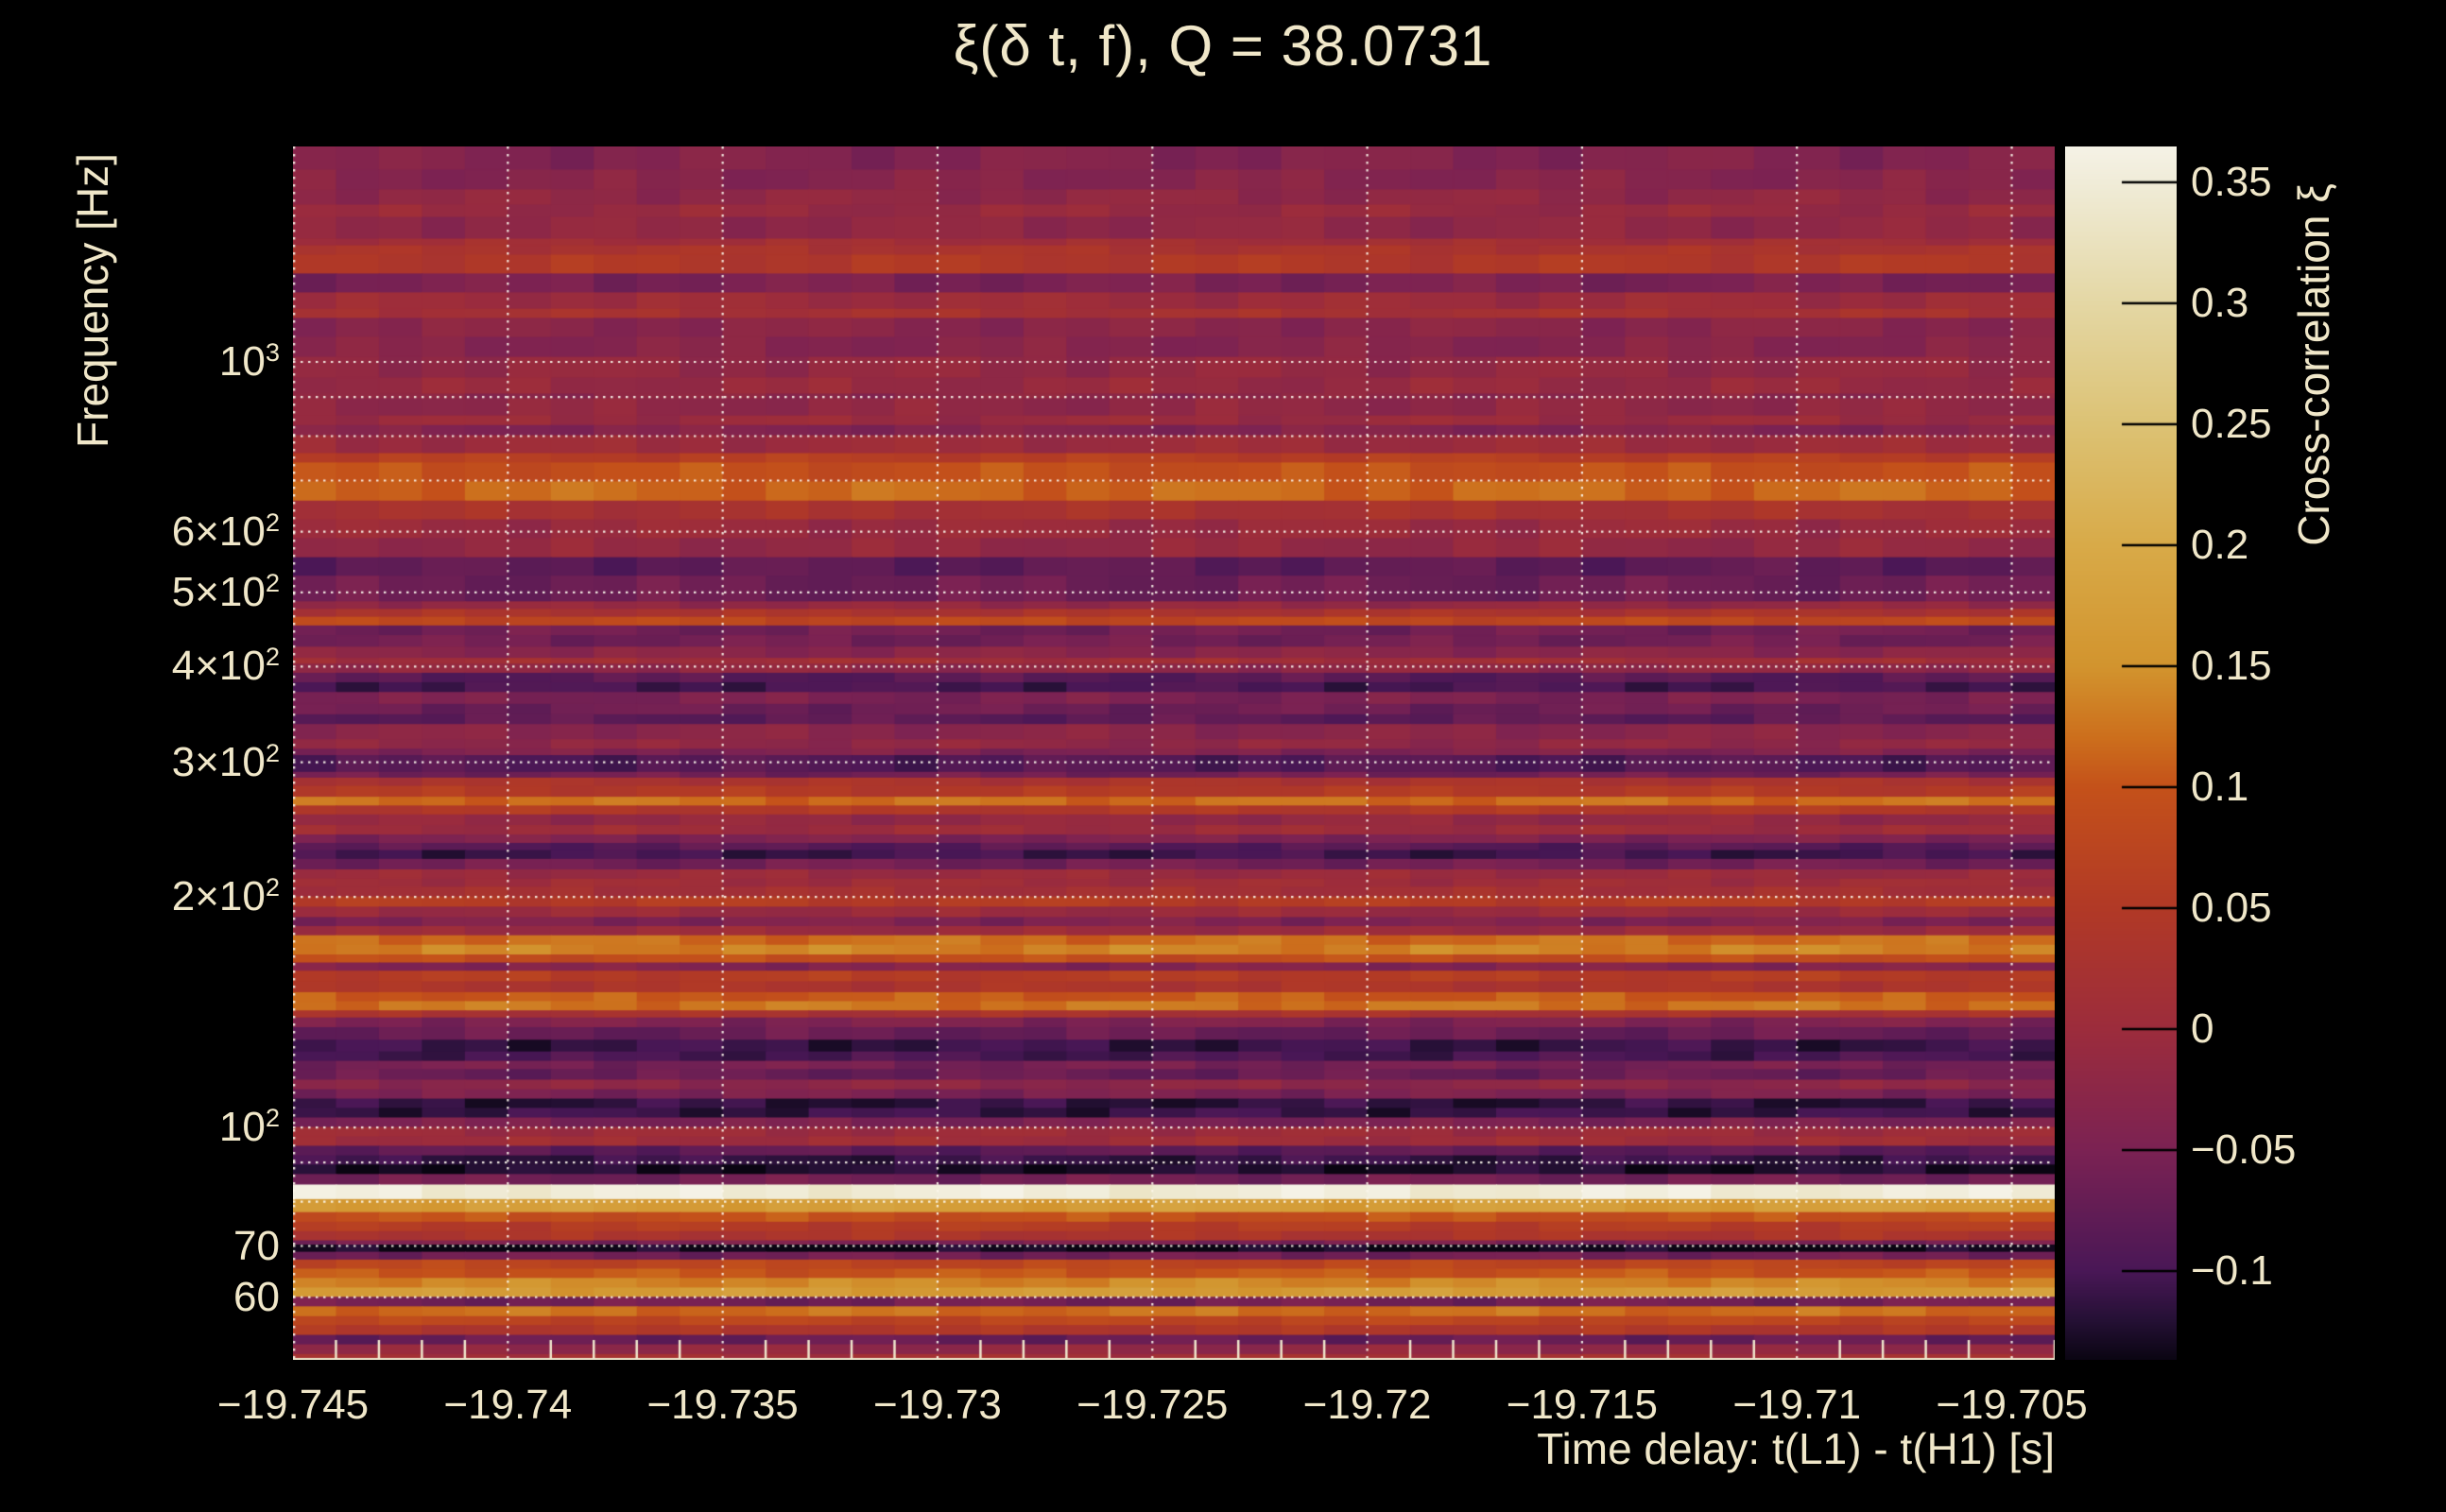 This screenshot has width=2446, height=1512. What do you see at coordinates (1582, 1405) in the screenshot?
I see `x-tick-label: −19.715` at bounding box center [1582, 1405].